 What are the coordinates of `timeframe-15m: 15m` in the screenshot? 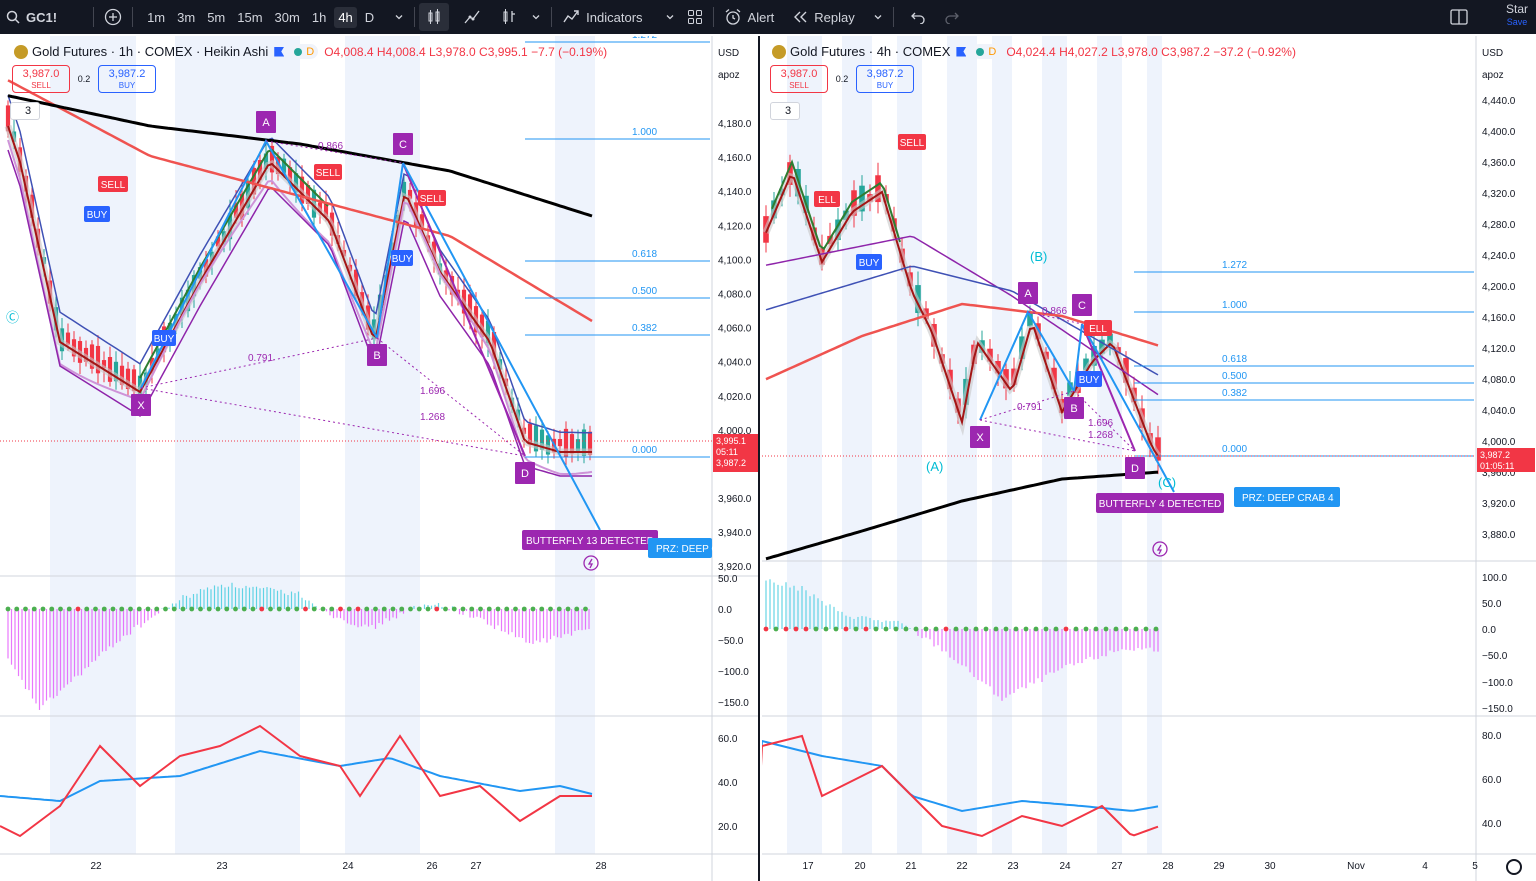 It's located at (250, 17).